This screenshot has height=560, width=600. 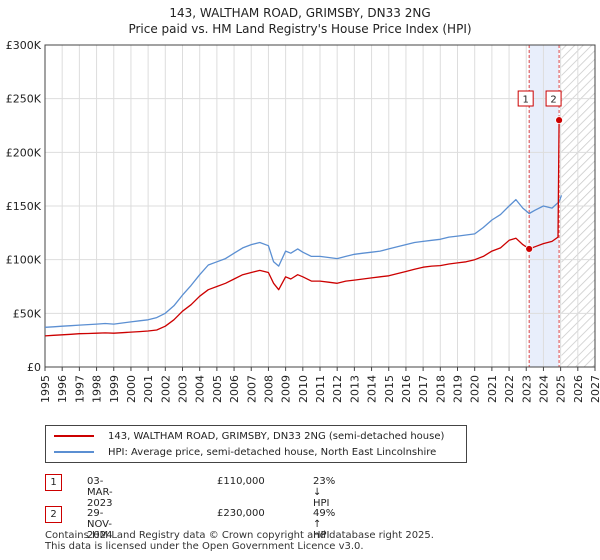 What do you see at coordinates (423, 389) in the screenshot?
I see `x-tick-label: 2017` at bounding box center [423, 389].